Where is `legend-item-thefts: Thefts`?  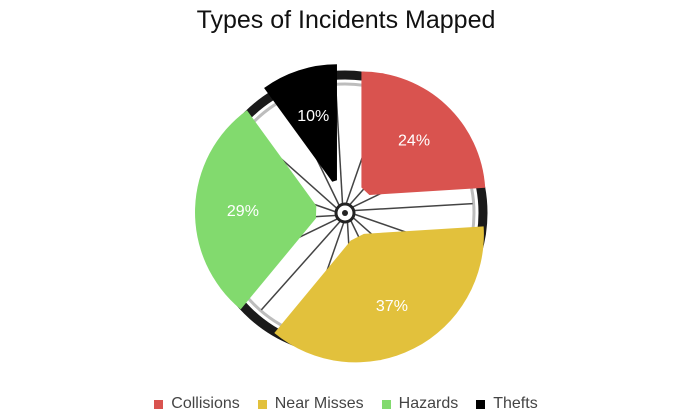
legend-item-thefts: Thefts is located at coordinates (507, 404).